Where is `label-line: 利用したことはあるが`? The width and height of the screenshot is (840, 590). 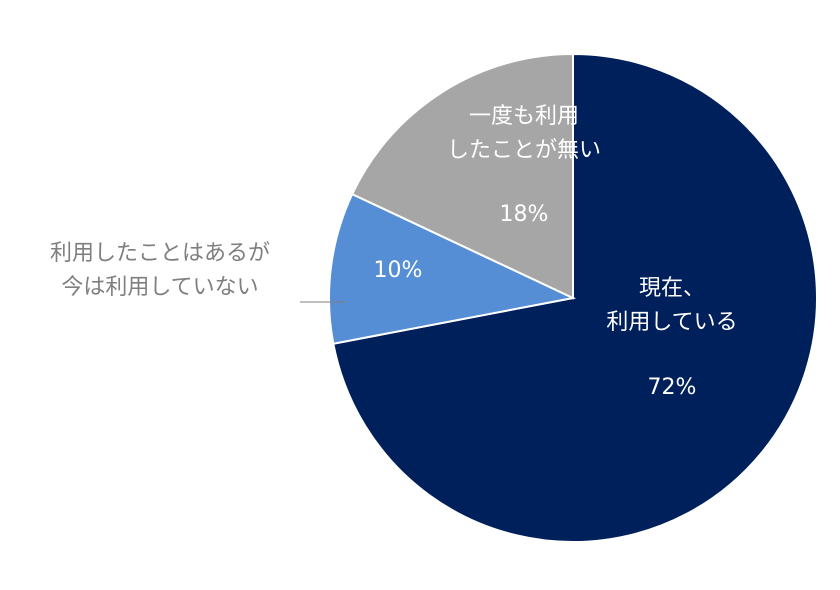 label-line: 利用したことはあるが is located at coordinates (160, 253).